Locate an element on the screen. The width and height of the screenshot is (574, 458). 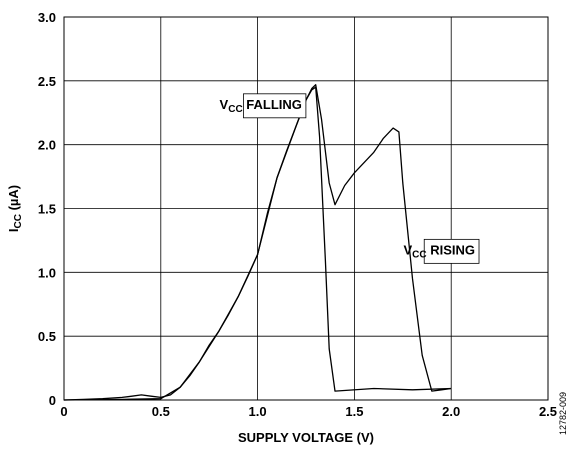
y-tick-label: 0 is located at coordinates (52, 400).